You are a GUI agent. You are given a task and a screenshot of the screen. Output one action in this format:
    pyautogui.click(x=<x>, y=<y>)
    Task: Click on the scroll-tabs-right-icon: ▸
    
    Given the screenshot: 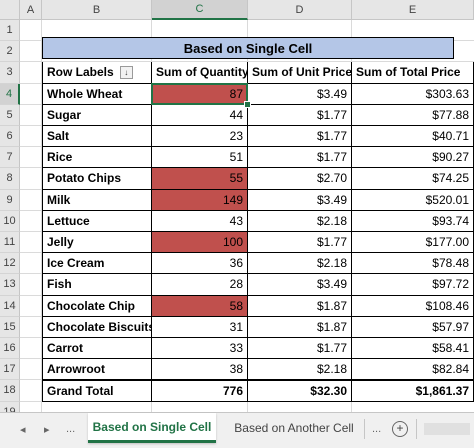 What is the action you would take?
    pyautogui.click(x=47, y=430)
    